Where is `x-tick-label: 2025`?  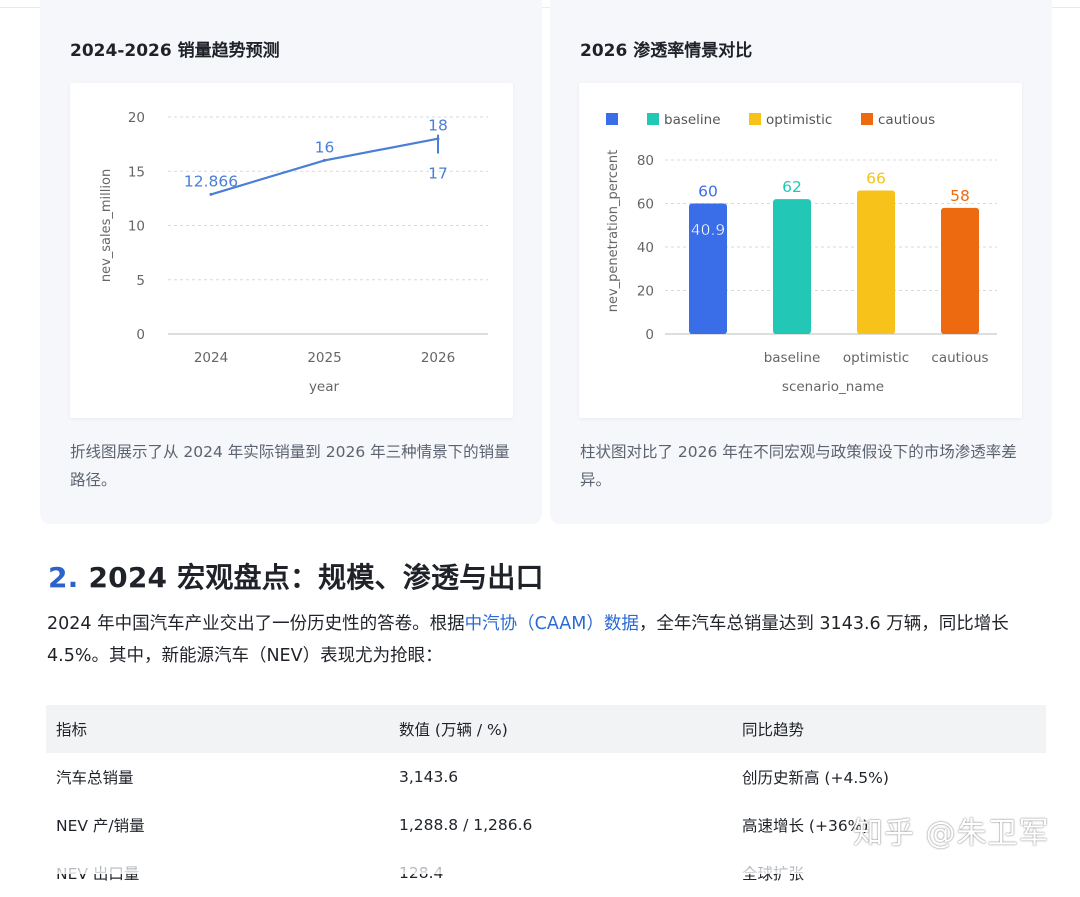 x-tick-label: 2025 is located at coordinates (324, 358).